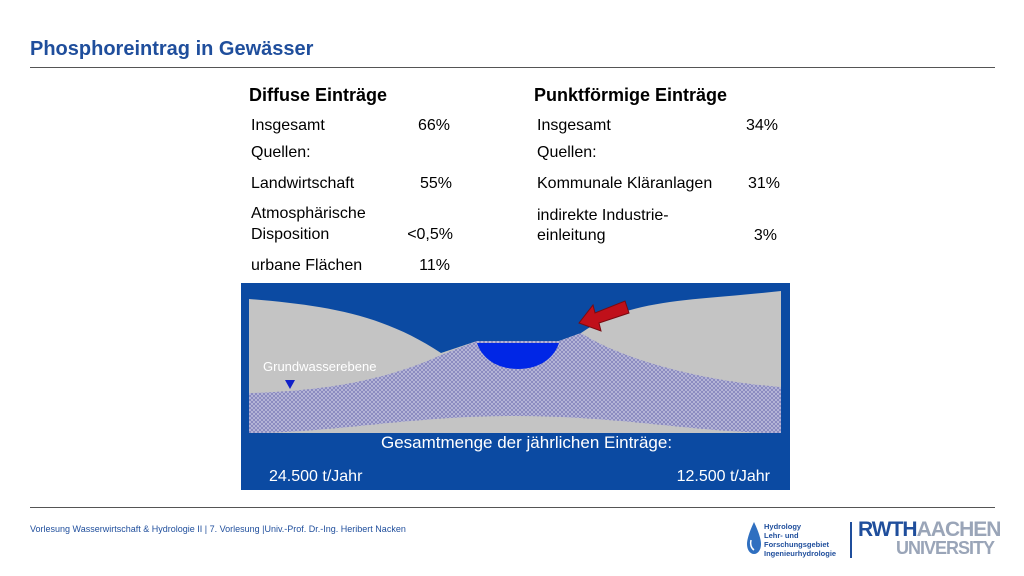  I want to click on diffuse-heading: Diffuse Einträge, so click(318, 95).